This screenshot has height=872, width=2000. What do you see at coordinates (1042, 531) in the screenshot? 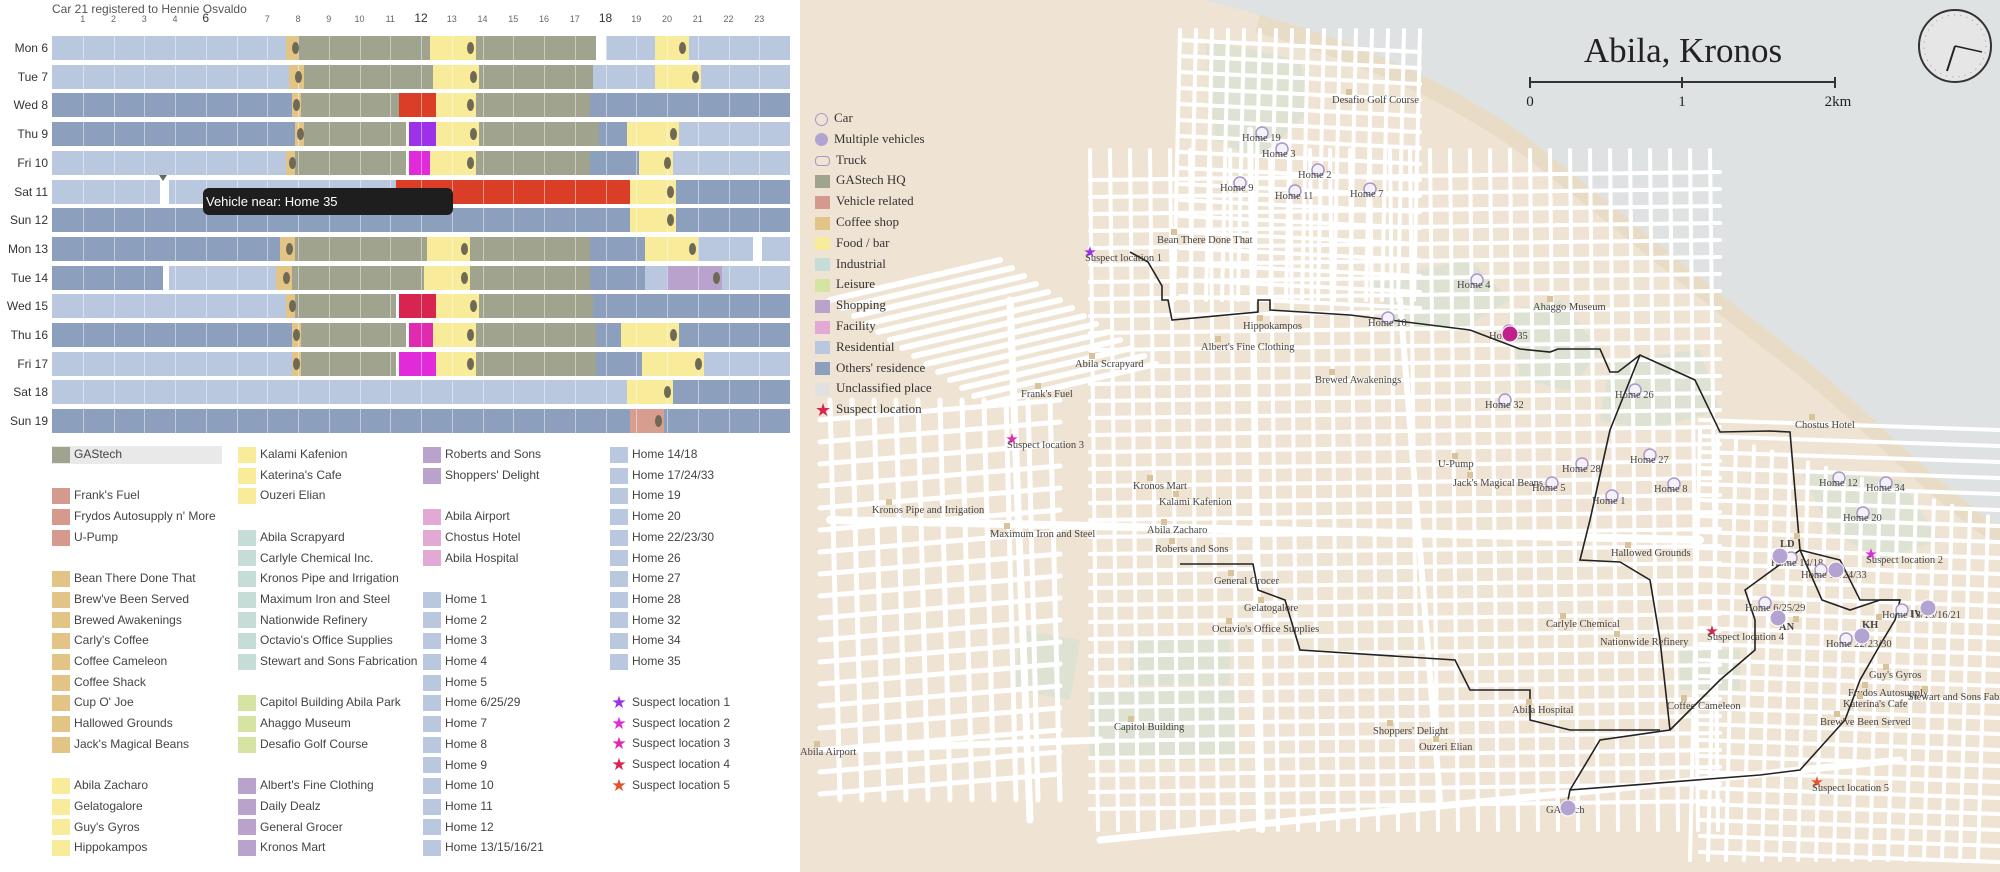
I see `map-place: Maximum Iron and Steel` at bounding box center [1042, 531].